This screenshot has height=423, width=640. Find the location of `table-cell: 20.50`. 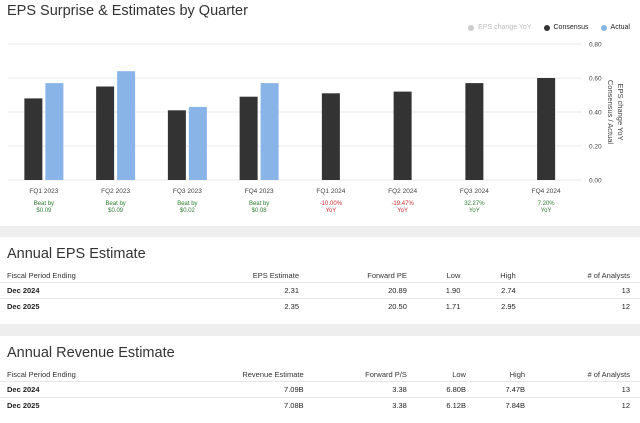

table-cell: 20.50 is located at coordinates (397, 306).